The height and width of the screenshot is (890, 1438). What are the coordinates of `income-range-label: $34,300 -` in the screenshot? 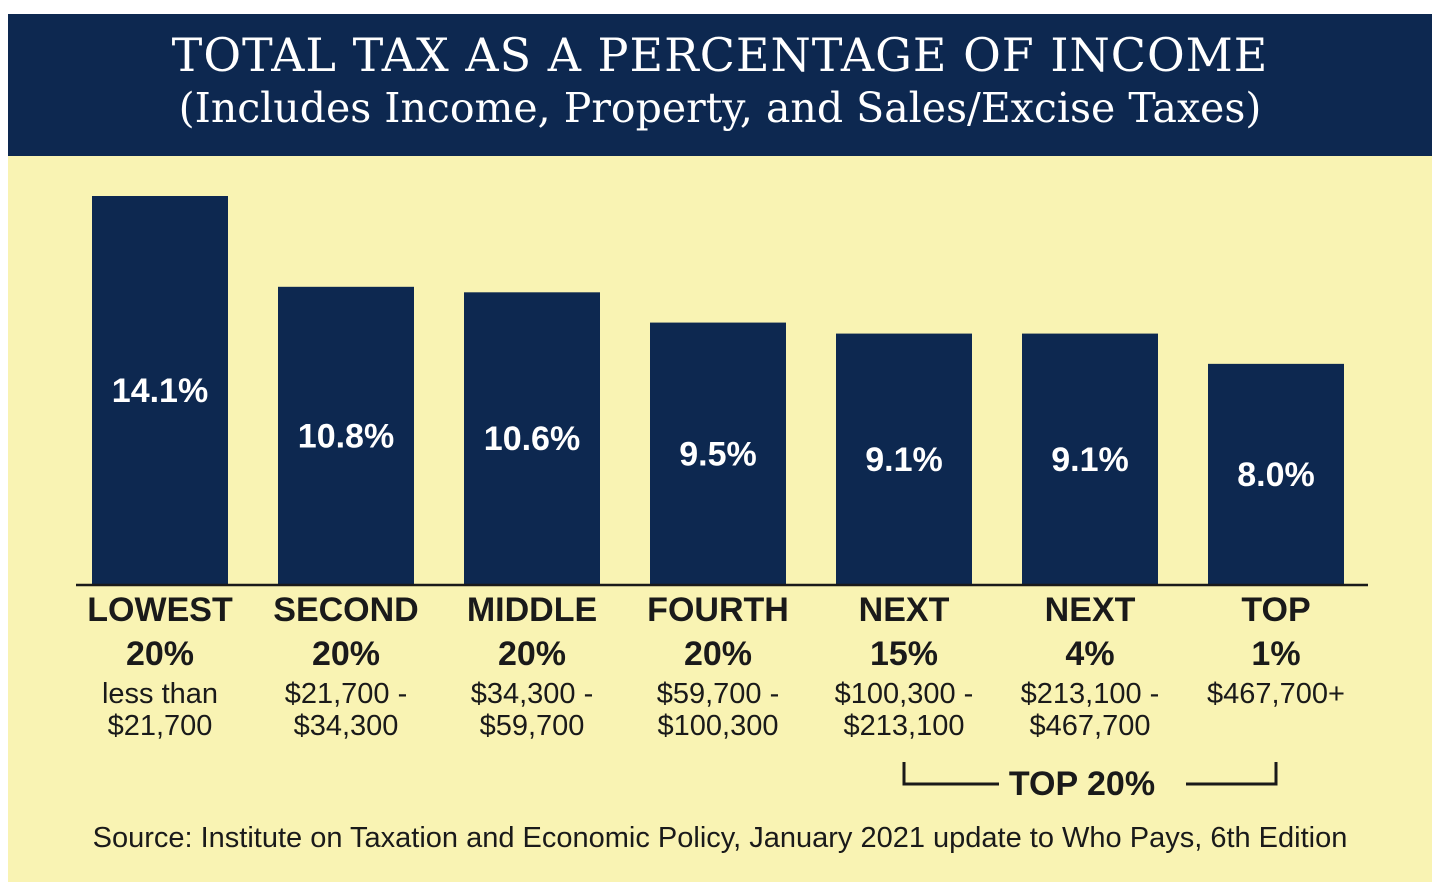 It's located at (532, 694).